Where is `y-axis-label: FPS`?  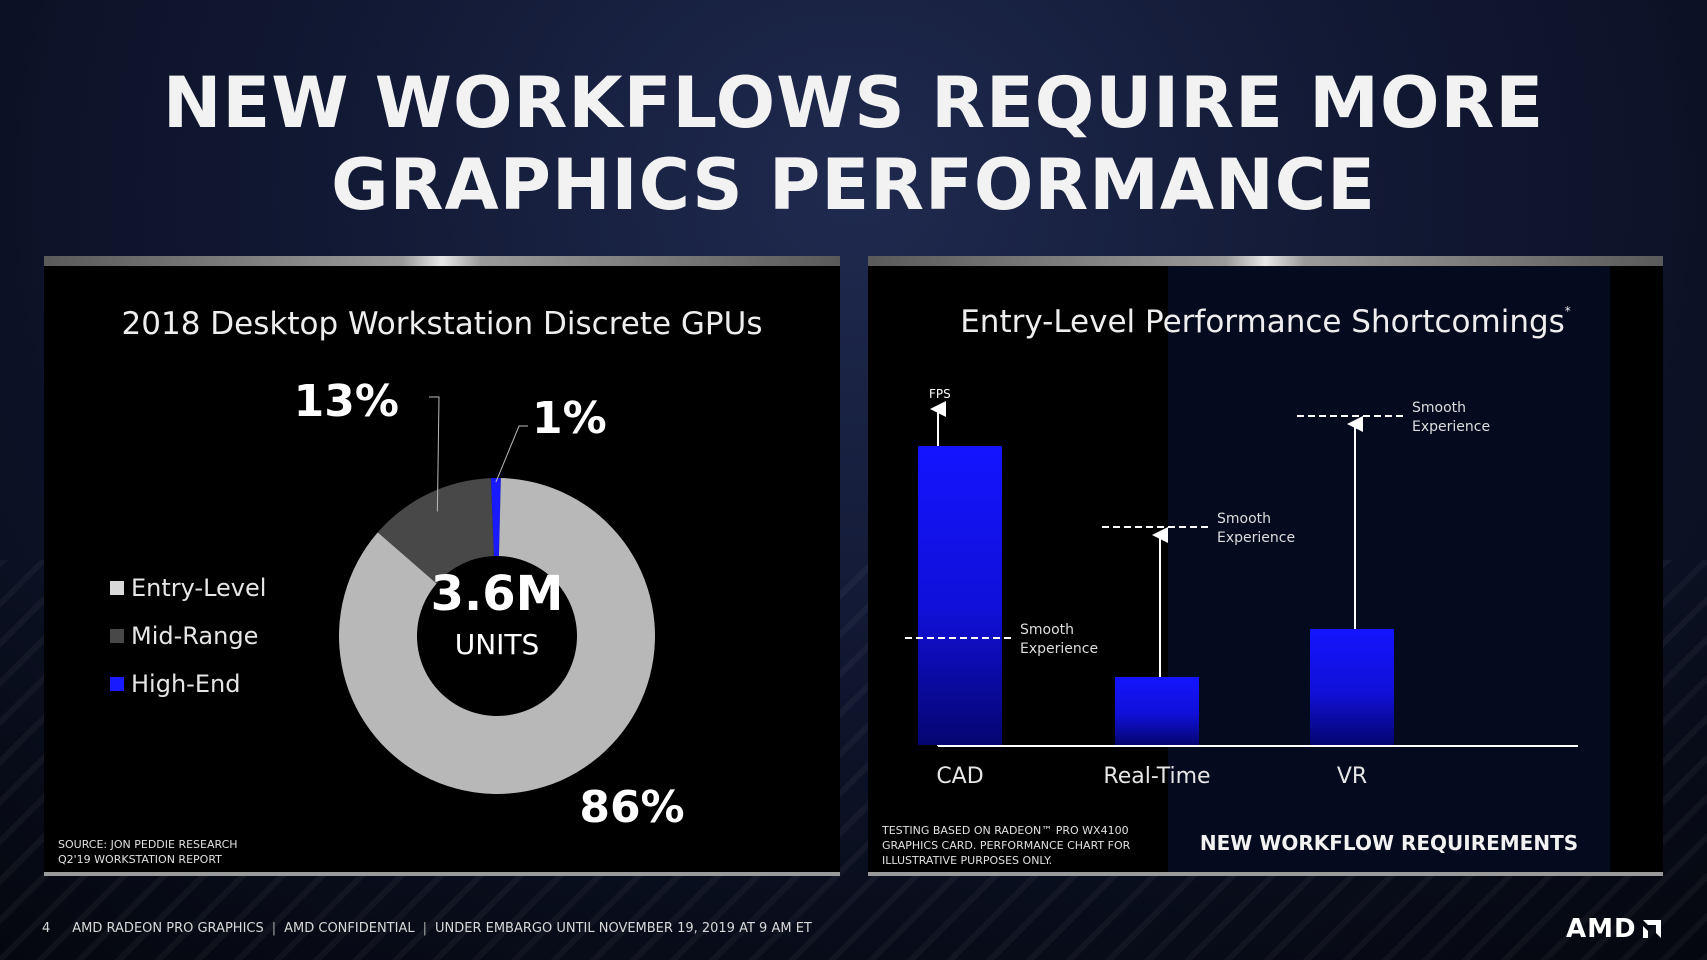 y-axis-label: FPS is located at coordinates (940, 394).